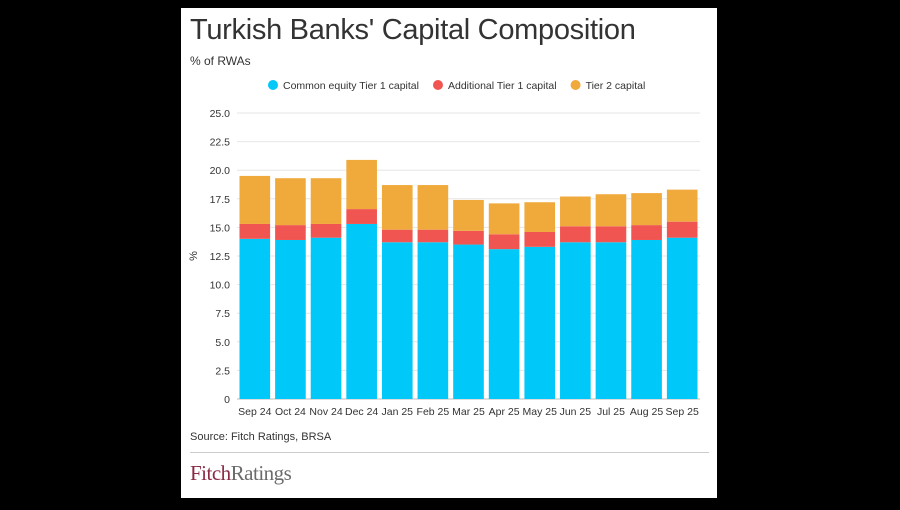 The image size is (900, 510). What do you see at coordinates (682, 412) in the screenshot?
I see `x-tick-label: Sep 25` at bounding box center [682, 412].